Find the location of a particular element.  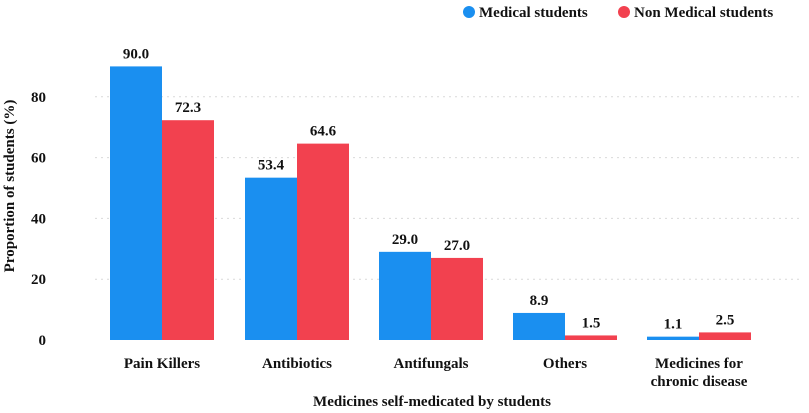

y-tick-label: 40 is located at coordinates (38, 219).